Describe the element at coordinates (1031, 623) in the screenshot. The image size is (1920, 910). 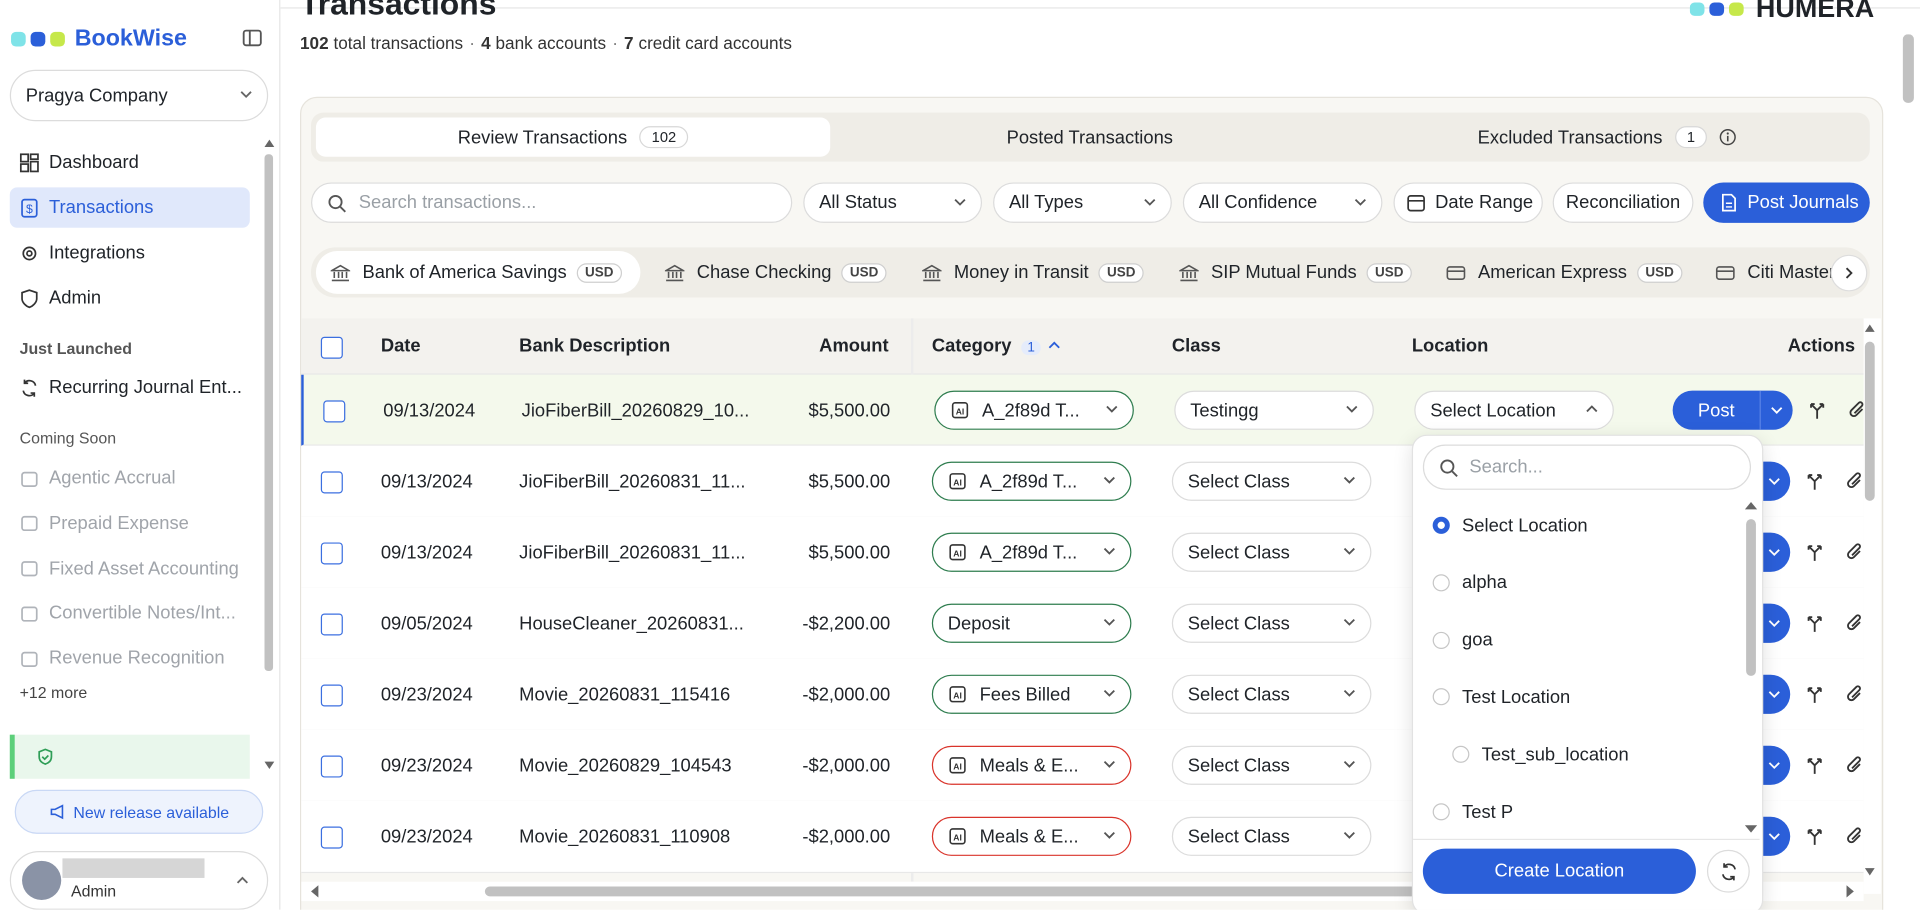
I see `category-select: Deposit` at that location.